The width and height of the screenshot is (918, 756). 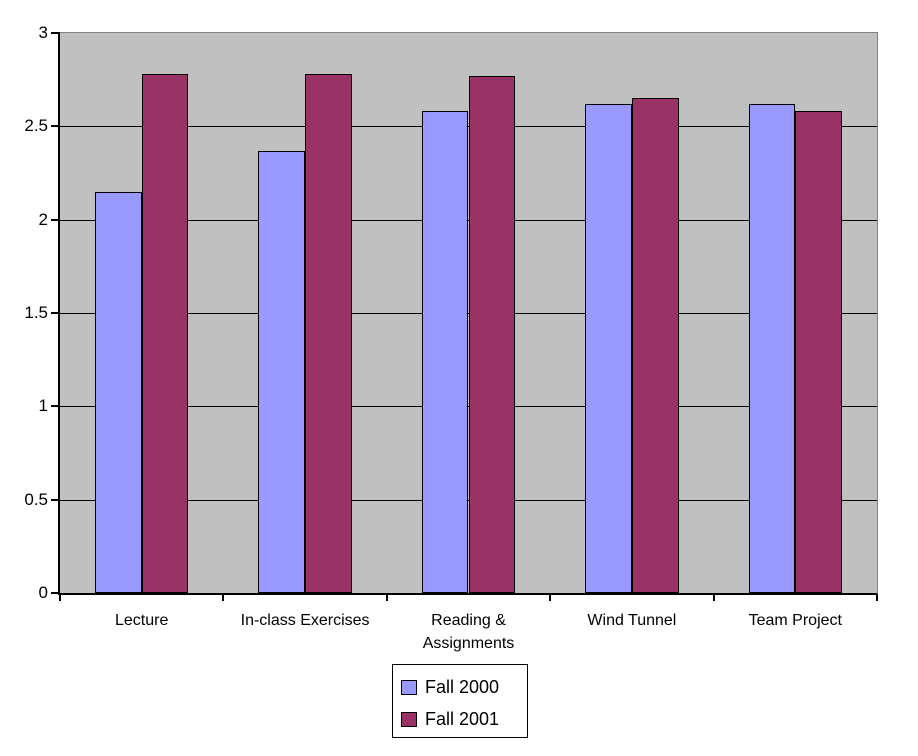 What do you see at coordinates (632, 620) in the screenshot?
I see `x-axis-label-wind-tunnel: Wind Tunnel` at bounding box center [632, 620].